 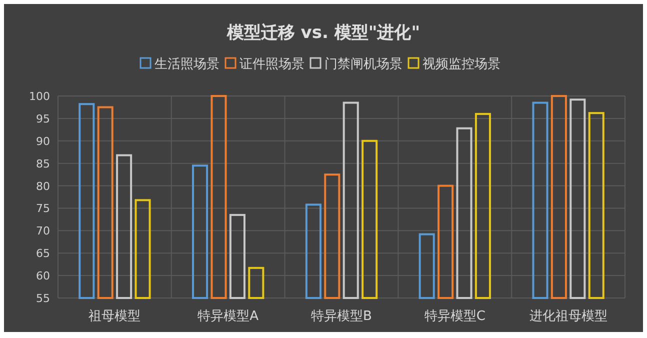 What do you see at coordinates (43, 186) in the screenshot?
I see `y-tick-label: 80` at bounding box center [43, 186].